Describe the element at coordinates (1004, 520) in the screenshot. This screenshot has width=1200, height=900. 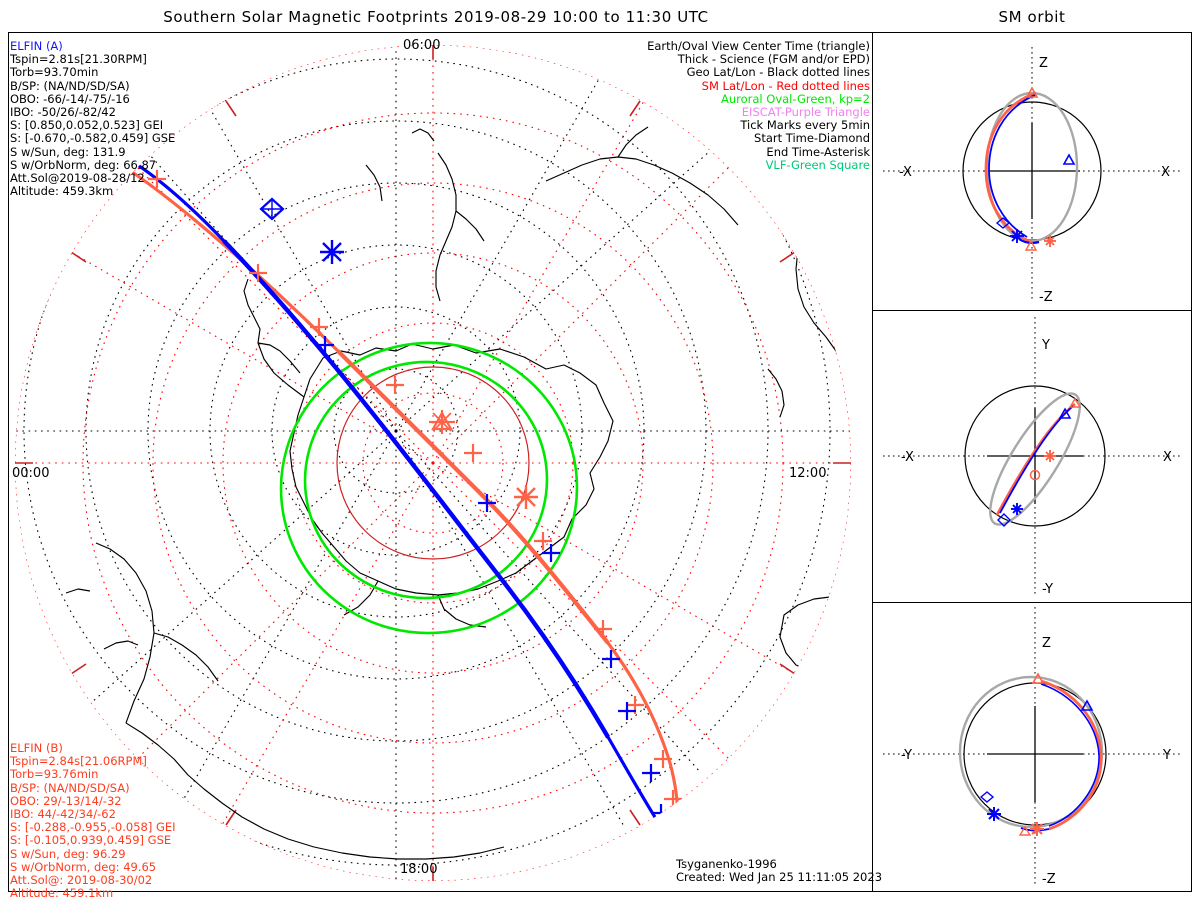
I see `start-diamond-xy` at that location.